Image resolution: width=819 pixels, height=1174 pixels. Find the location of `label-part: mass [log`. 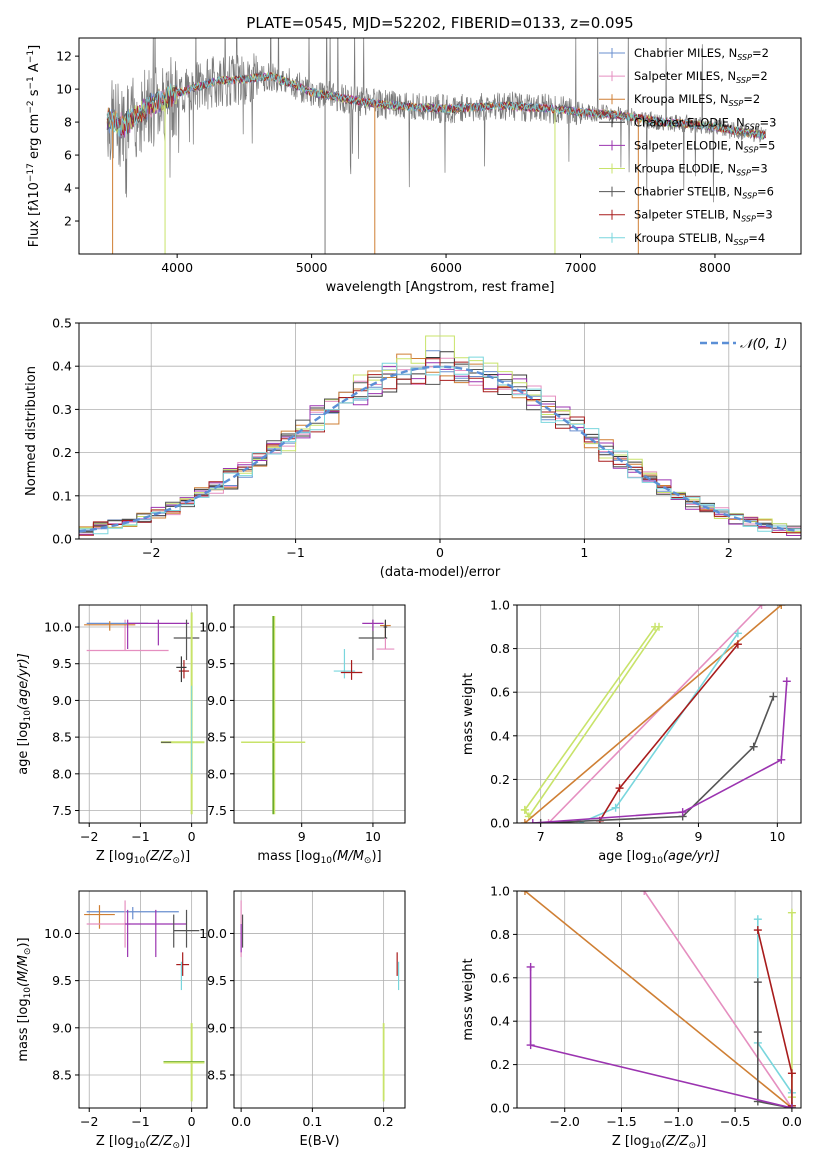

label-part: mass [log is located at coordinates (23, 1029).